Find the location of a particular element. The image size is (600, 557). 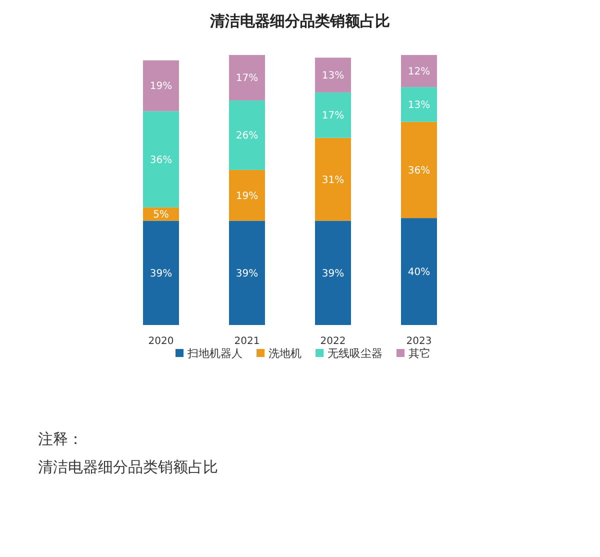

legend-label: 洗地机 is located at coordinates (285, 353).